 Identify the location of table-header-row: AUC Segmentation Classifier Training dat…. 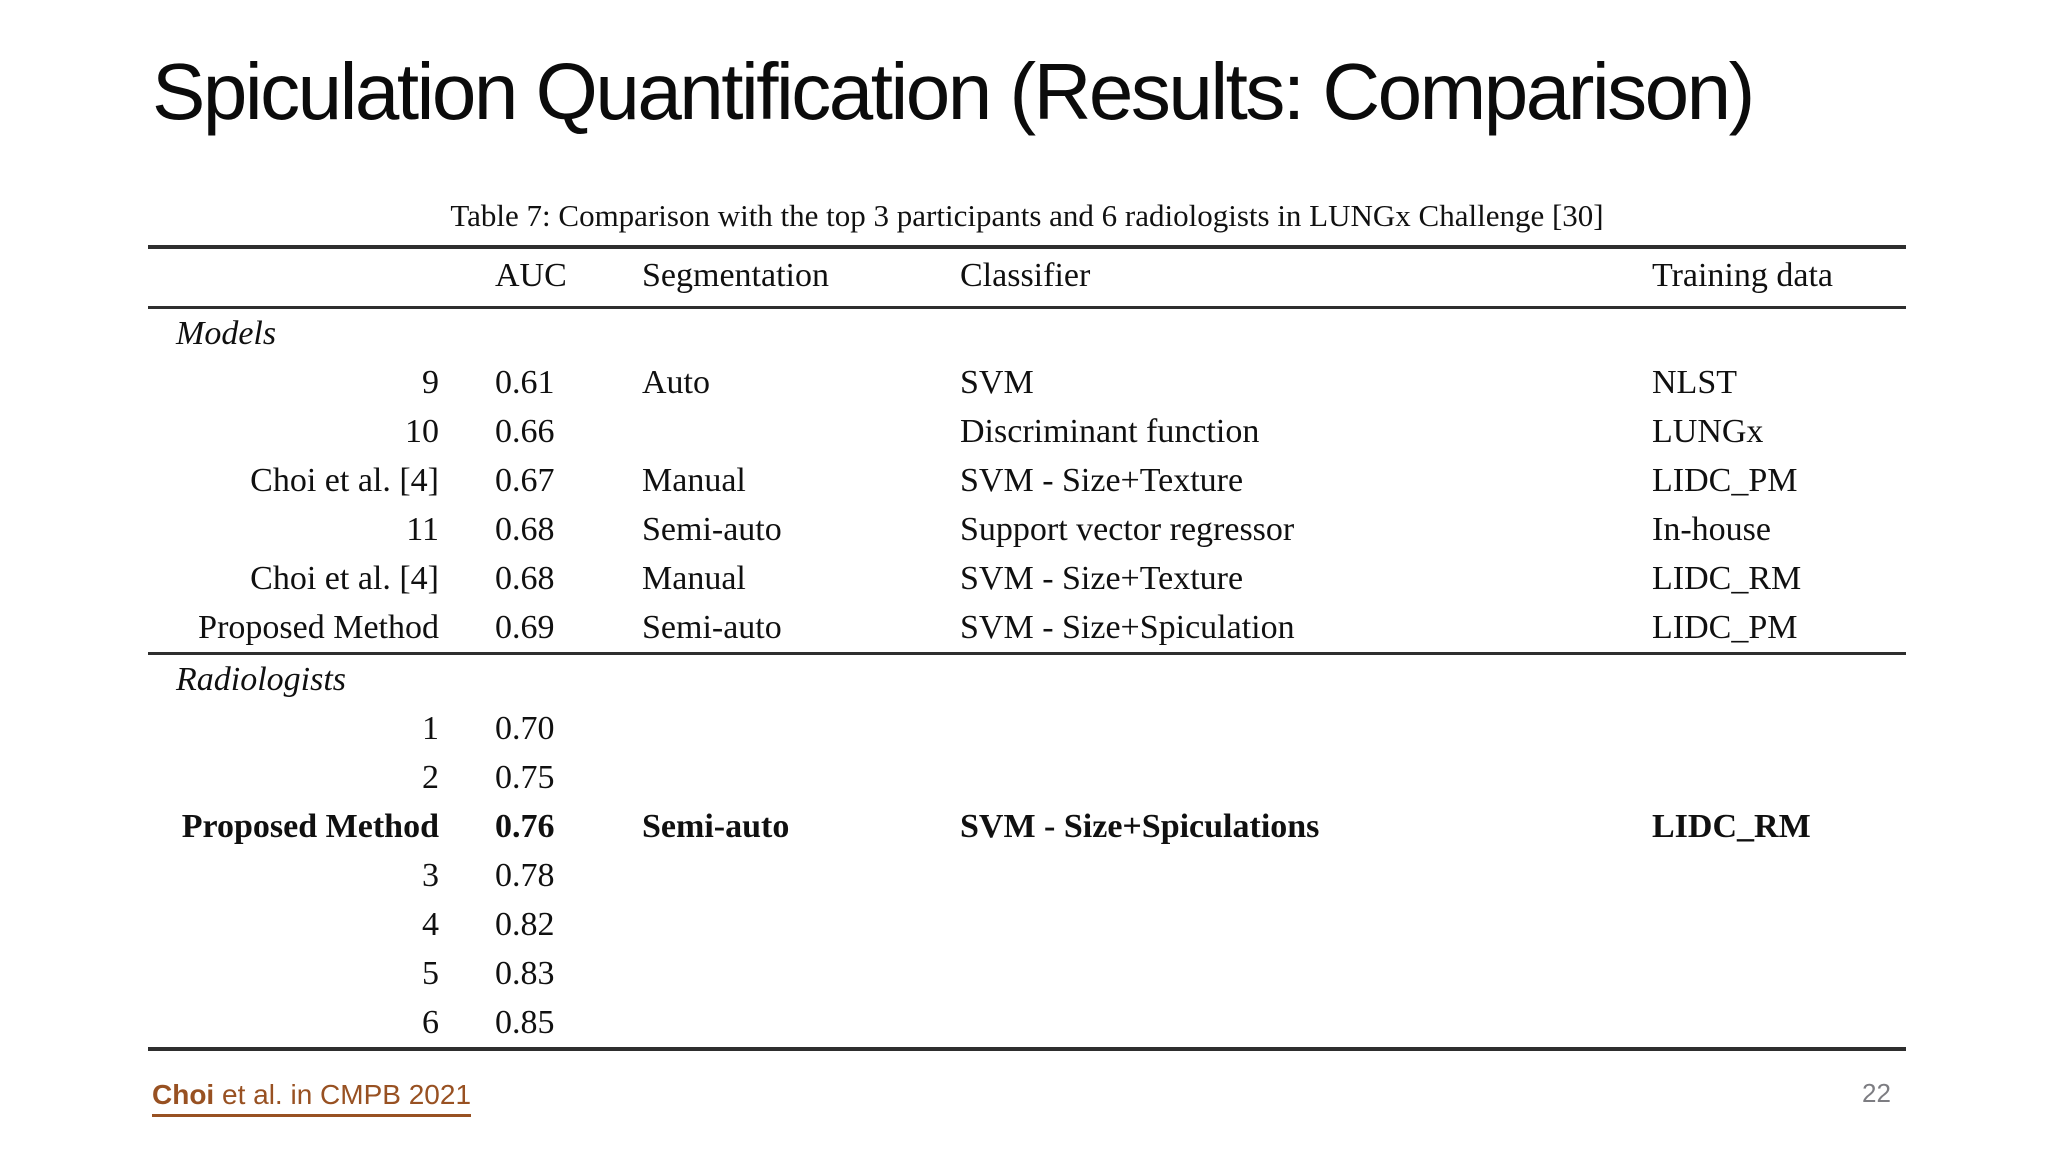
(1027, 278).